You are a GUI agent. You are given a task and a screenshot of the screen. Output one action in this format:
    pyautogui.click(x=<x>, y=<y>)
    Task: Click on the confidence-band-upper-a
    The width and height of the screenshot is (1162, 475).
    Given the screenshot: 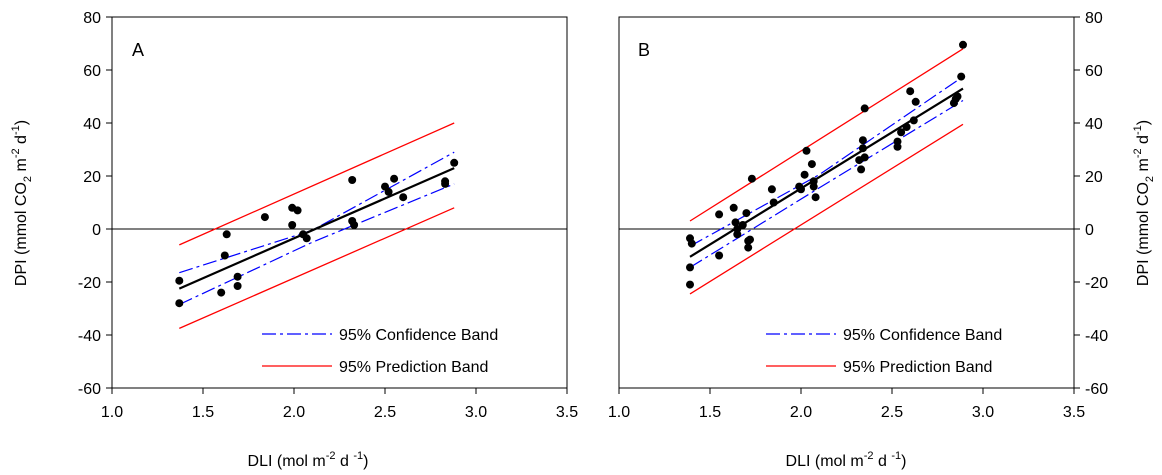 What is the action you would take?
    pyautogui.click(x=317, y=212)
    